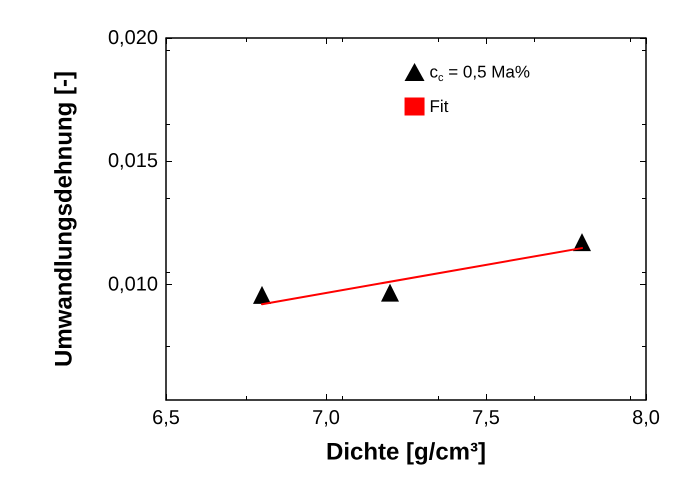 The height and width of the screenshot is (489, 673). Describe the element at coordinates (406, 452) in the screenshot. I see `x-axis-title: Dichte [g/cm³]` at that location.